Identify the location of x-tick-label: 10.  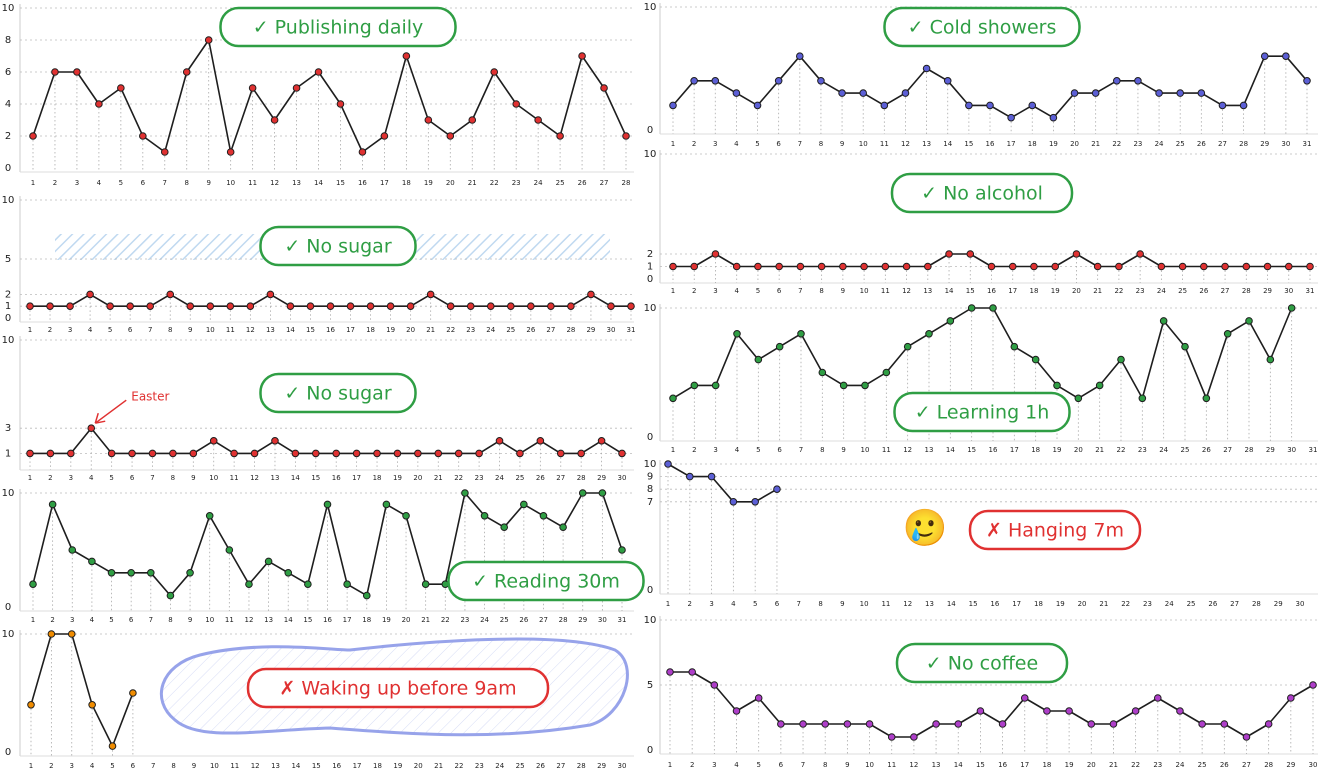
(210, 330).